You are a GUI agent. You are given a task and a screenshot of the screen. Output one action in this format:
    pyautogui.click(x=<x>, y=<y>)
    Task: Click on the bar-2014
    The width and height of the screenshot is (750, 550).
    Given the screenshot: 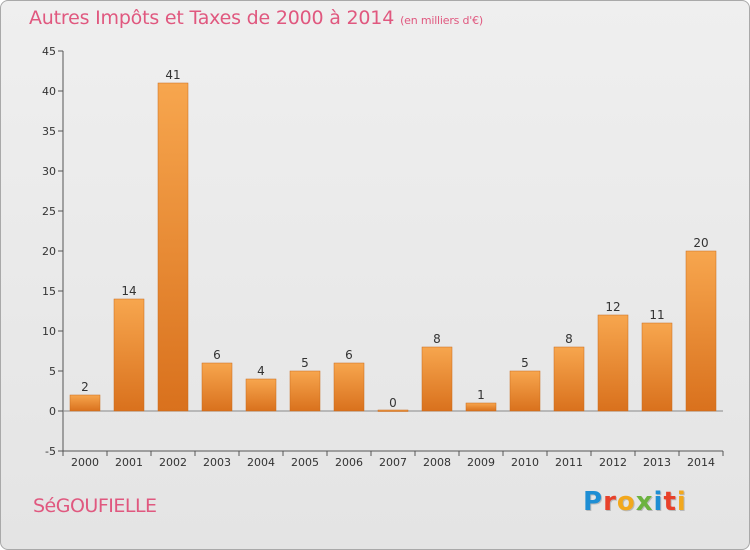 What is the action you would take?
    pyautogui.click(x=701, y=331)
    